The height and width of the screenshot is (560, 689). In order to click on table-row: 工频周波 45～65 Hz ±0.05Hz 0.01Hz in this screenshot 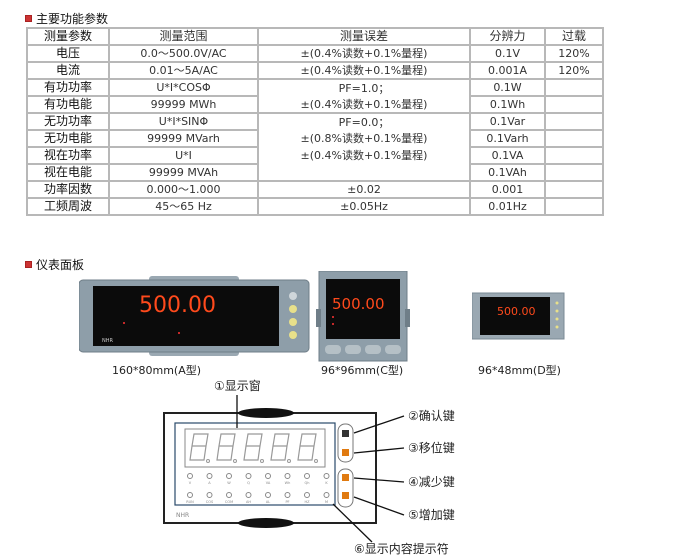, I will do `click(315, 206)`.